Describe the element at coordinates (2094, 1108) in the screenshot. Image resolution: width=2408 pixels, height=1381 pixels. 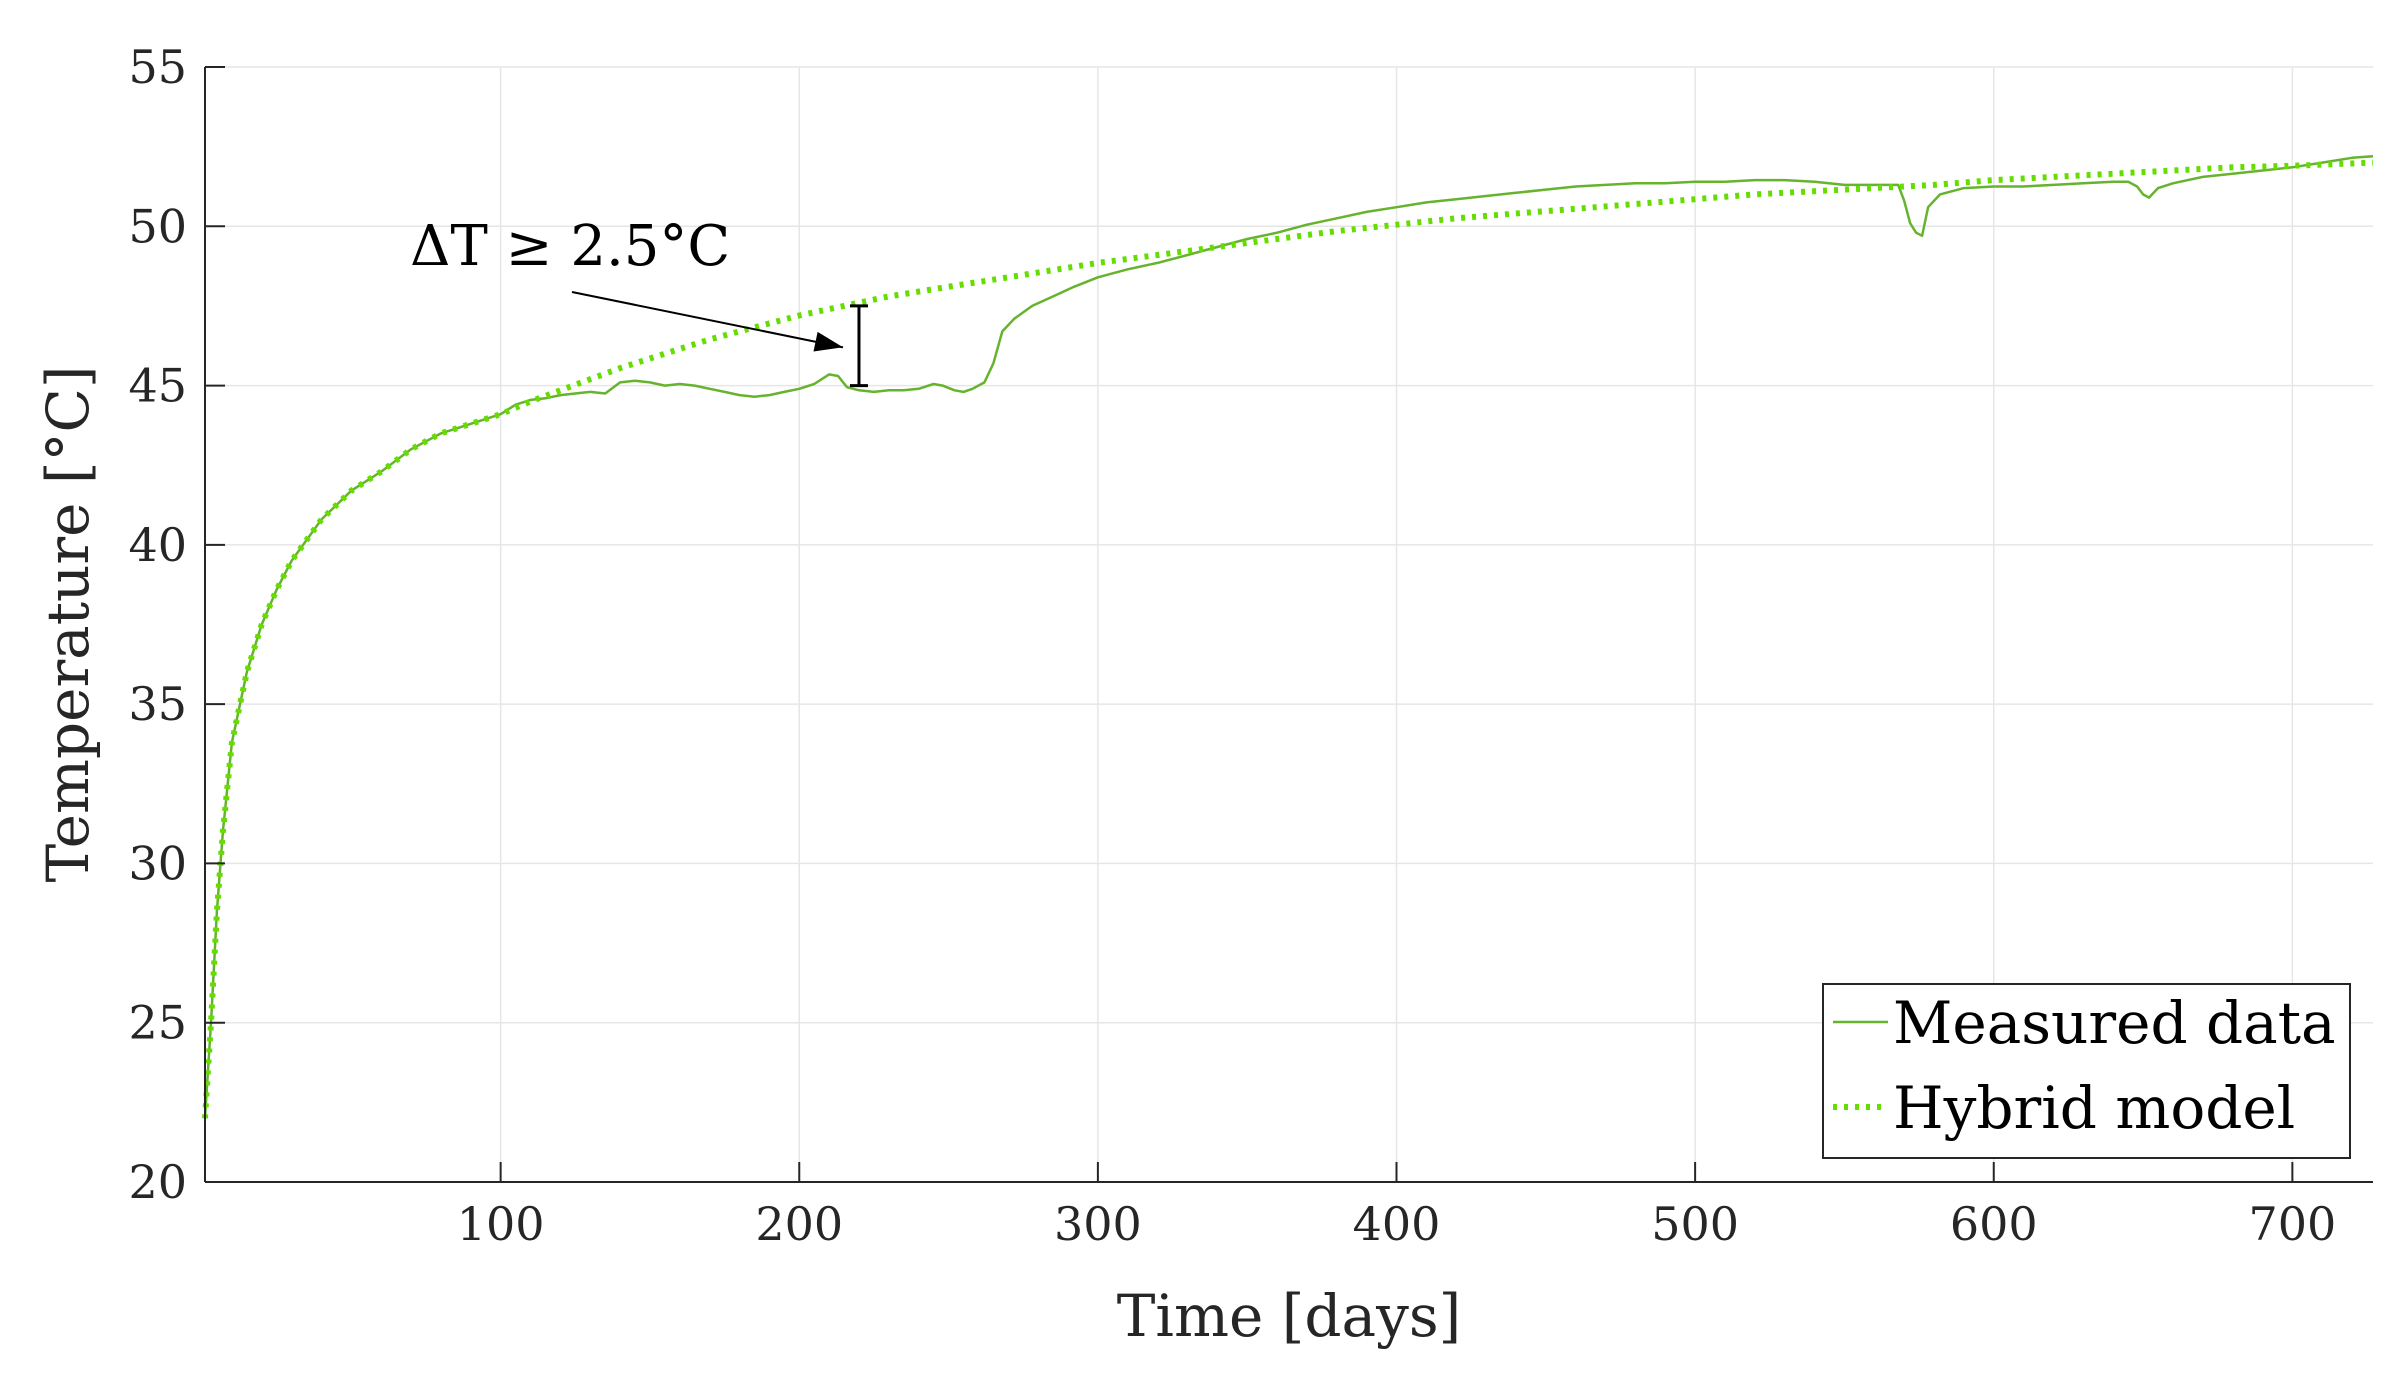
I see `legend-label-hybrid: Hybrid model` at that location.